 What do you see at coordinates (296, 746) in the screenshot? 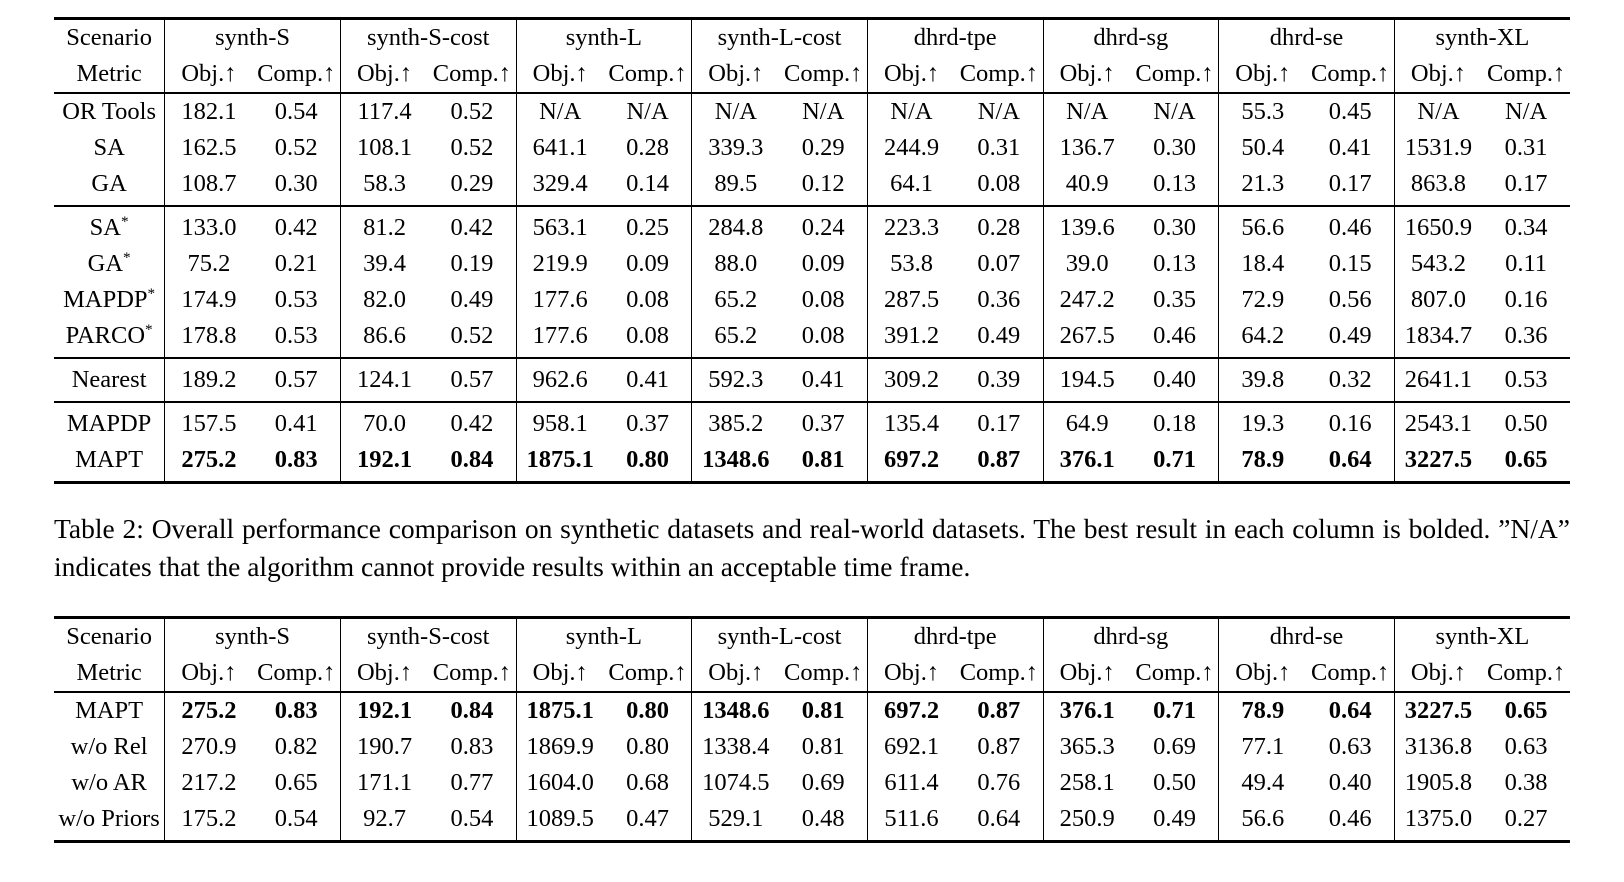
I see `value-cell: 0.82` at bounding box center [296, 746].